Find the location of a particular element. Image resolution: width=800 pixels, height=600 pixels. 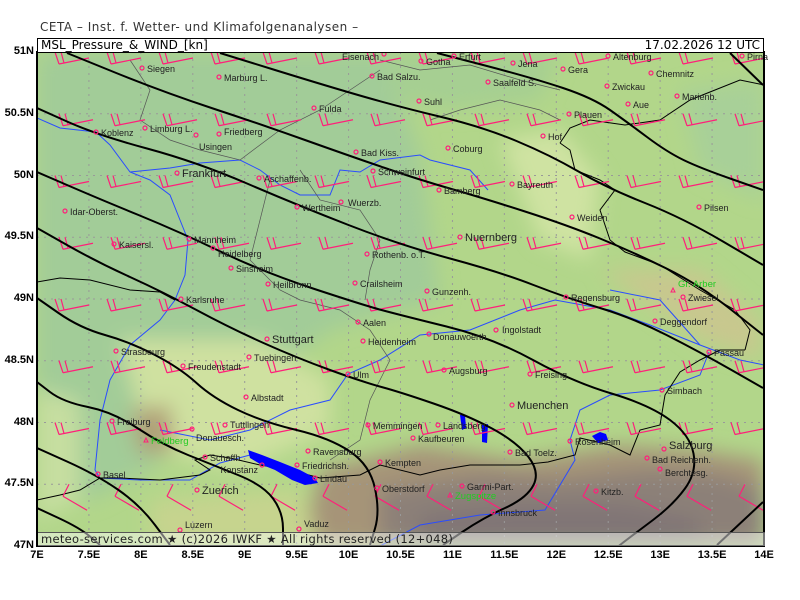

city-label: Gotha is located at coordinates (438, 62).